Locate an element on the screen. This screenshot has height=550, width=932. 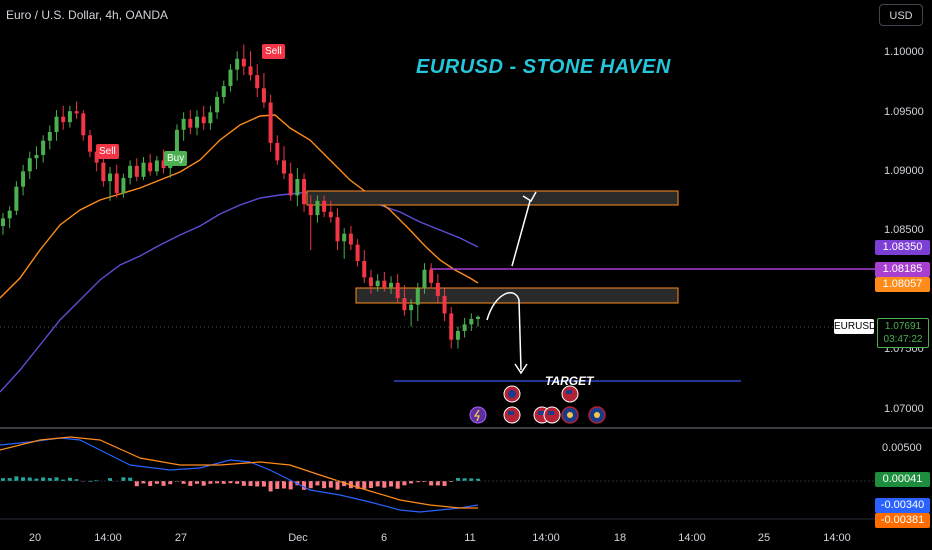
down-scenario-arrow is located at coordinates (504, 331).